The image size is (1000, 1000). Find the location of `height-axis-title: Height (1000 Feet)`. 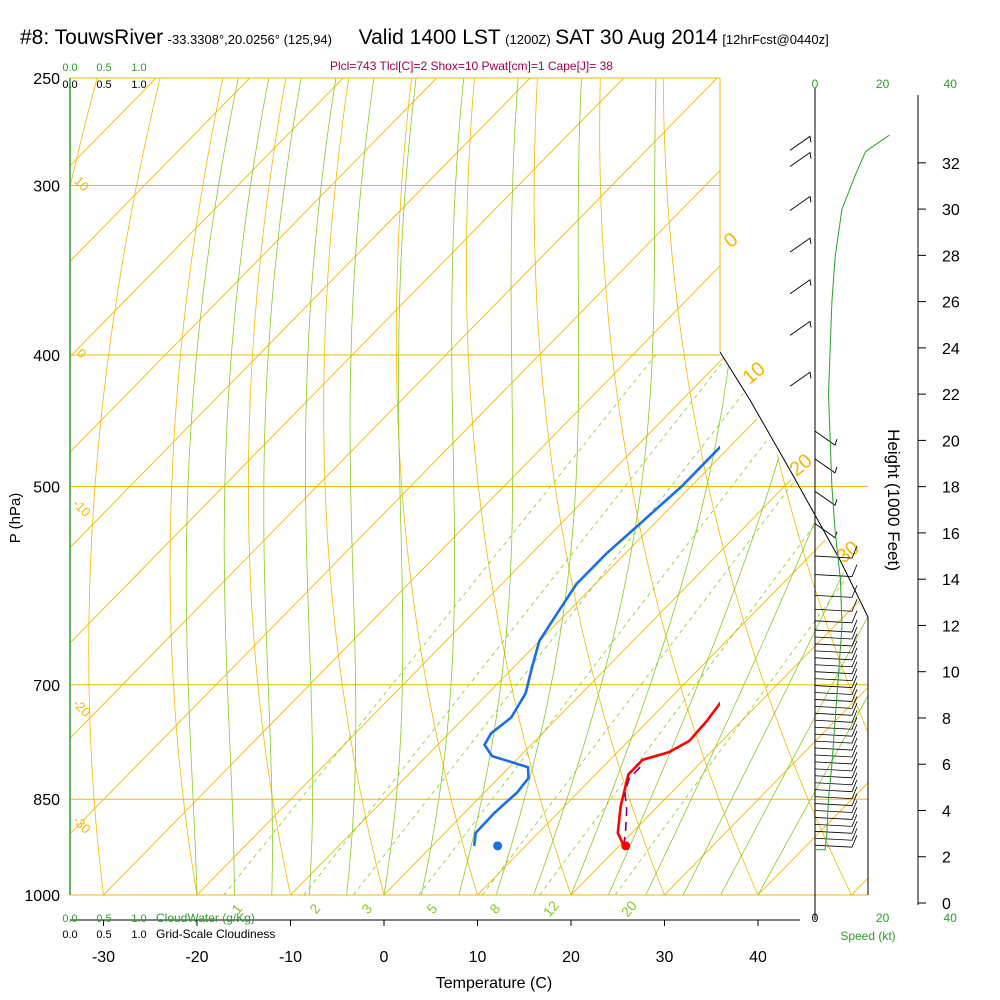

height-axis-title: Height (1000 Feet) is located at coordinates (893, 500).